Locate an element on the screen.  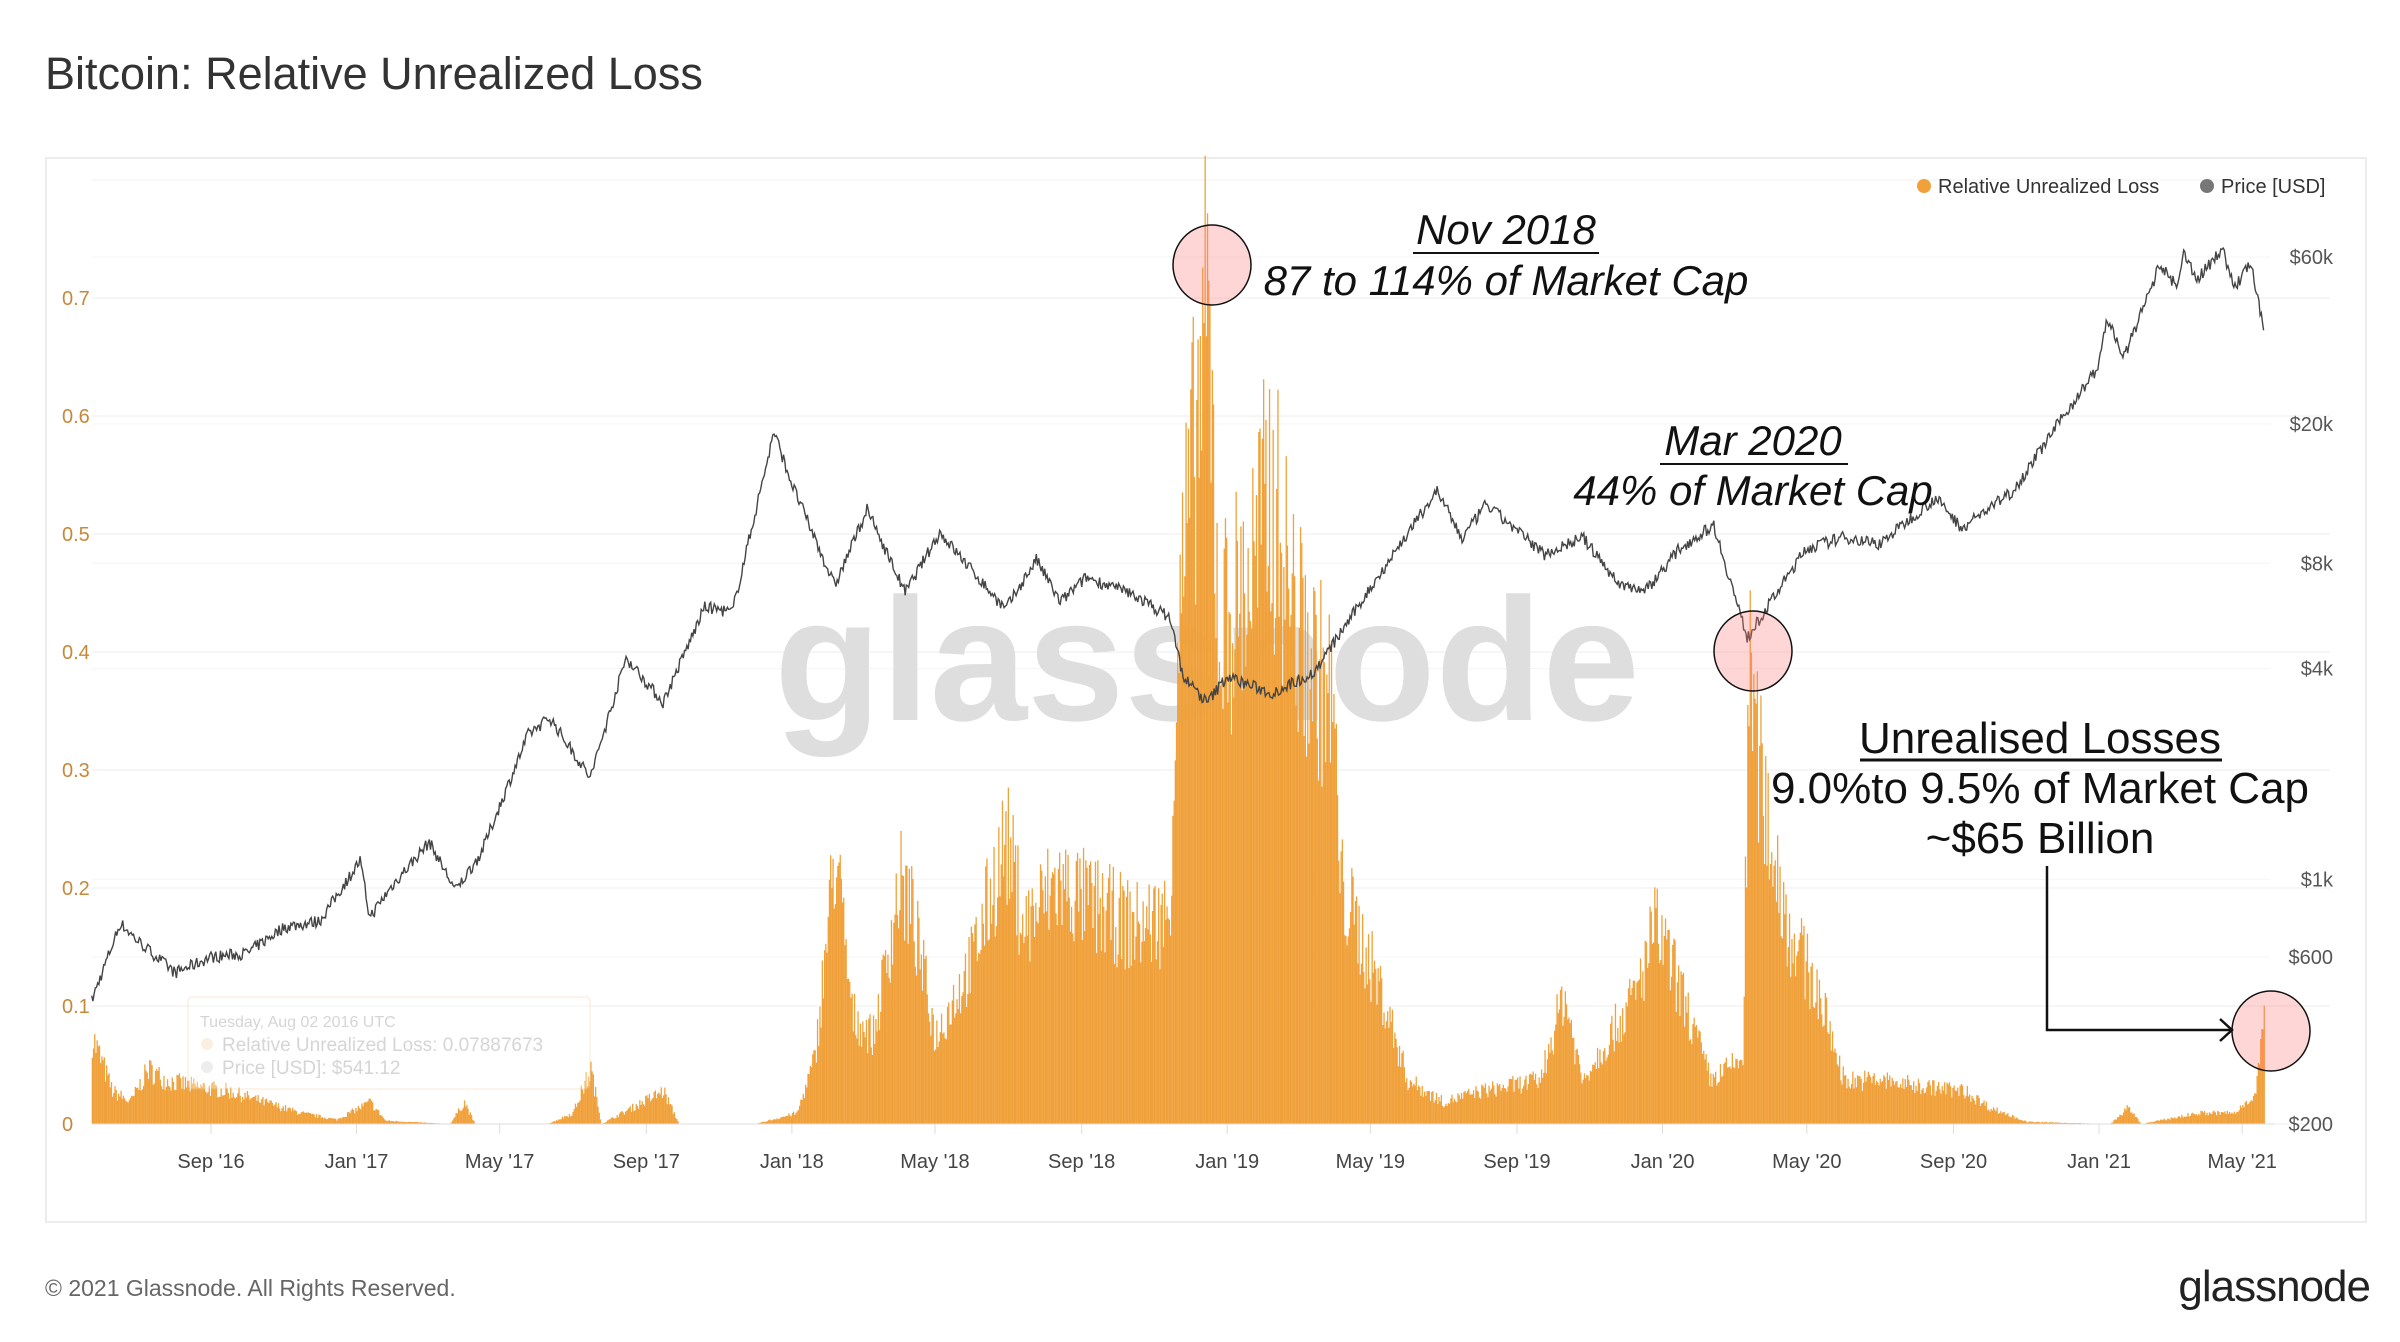
legend-label-loss: Relative Unrealized Loss is located at coordinates (2048, 187).